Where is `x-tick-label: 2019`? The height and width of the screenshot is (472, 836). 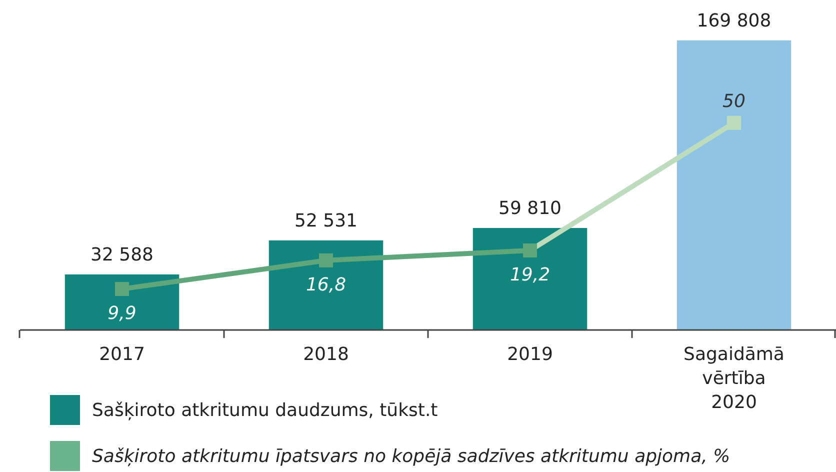
x-tick-label: 2019 is located at coordinates (530, 354).